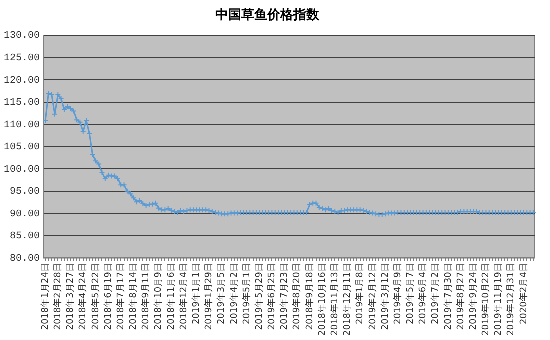  What do you see at coordinates (22, 148) in the screenshot?
I see `y-tick-label: 105.00` at bounding box center [22, 148].